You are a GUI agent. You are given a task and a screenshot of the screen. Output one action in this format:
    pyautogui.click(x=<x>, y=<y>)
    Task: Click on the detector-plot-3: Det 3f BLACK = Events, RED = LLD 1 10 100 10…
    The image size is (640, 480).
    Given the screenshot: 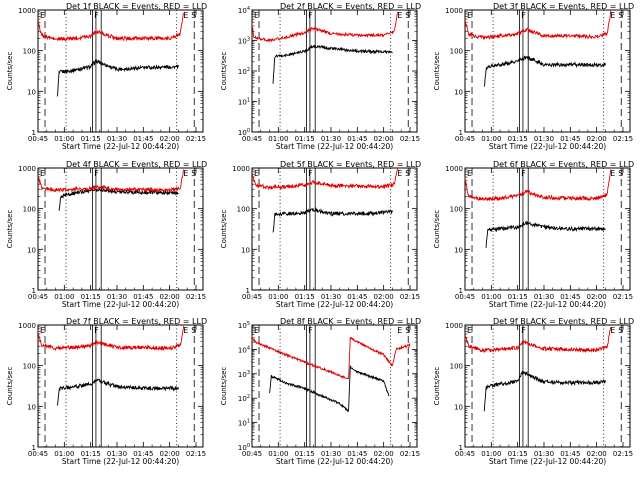 What is the action you would take?
    pyautogui.click(x=533, y=76)
    